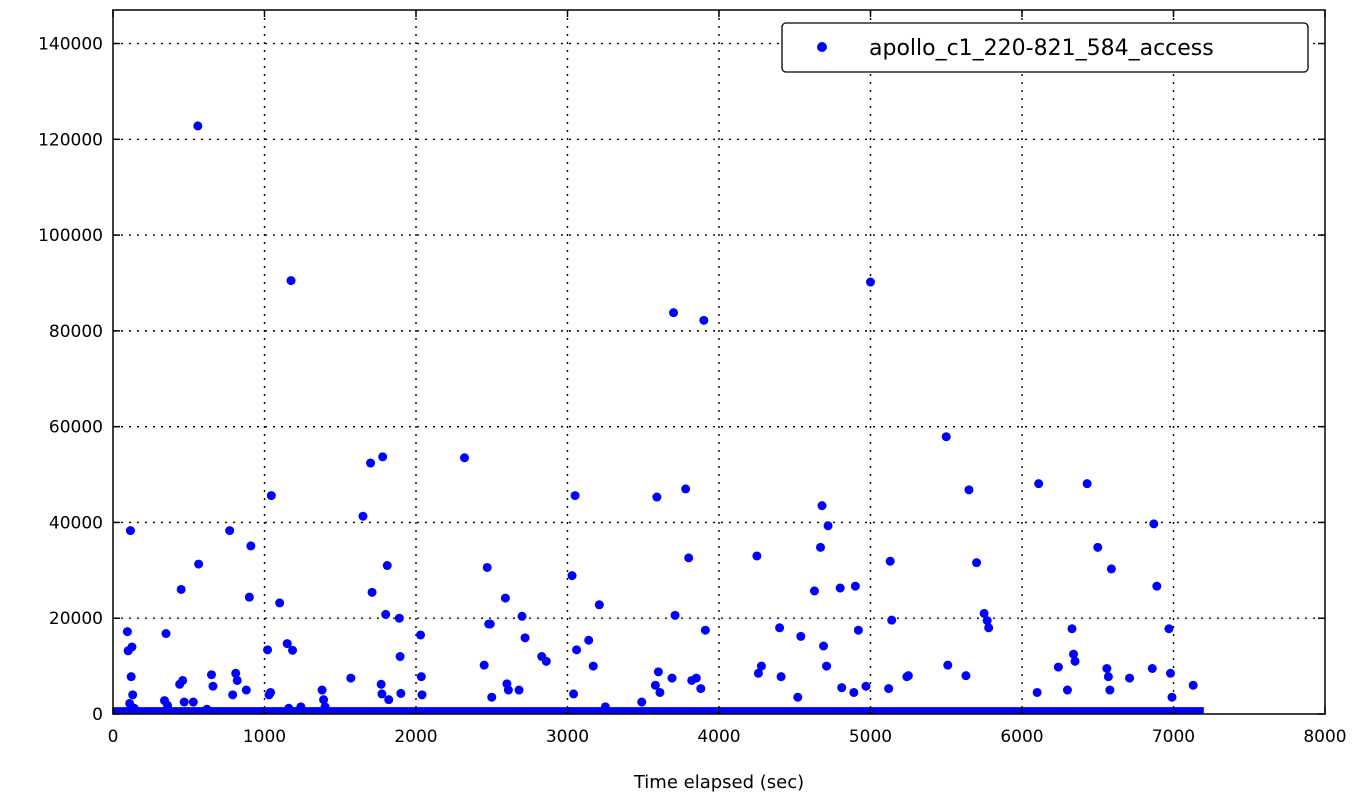 The height and width of the screenshot is (798, 1359). What do you see at coordinates (113, 737) in the screenshot?
I see `x-tick-label: 0` at bounding box center [113, 737].